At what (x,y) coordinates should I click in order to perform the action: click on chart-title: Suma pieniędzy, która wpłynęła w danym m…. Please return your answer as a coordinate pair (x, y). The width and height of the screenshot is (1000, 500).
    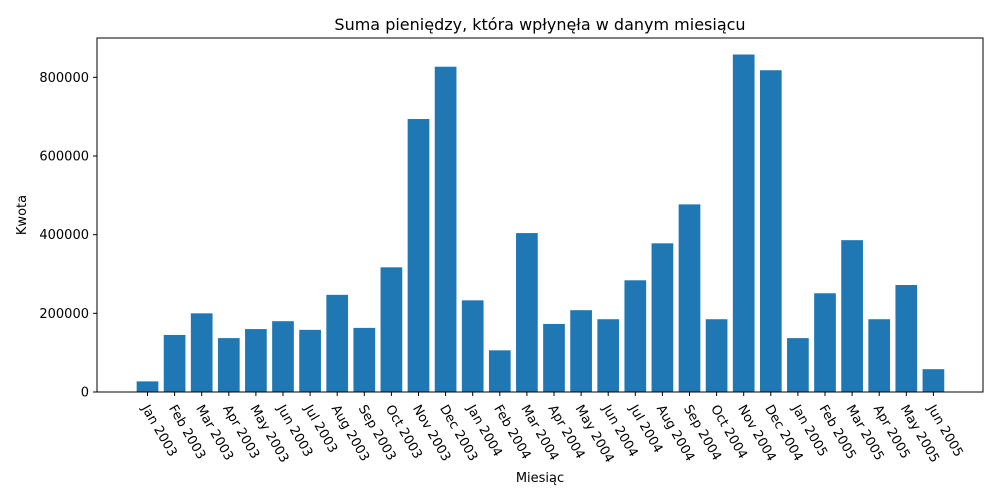
    Looking at the image, I should click on (539, 24).